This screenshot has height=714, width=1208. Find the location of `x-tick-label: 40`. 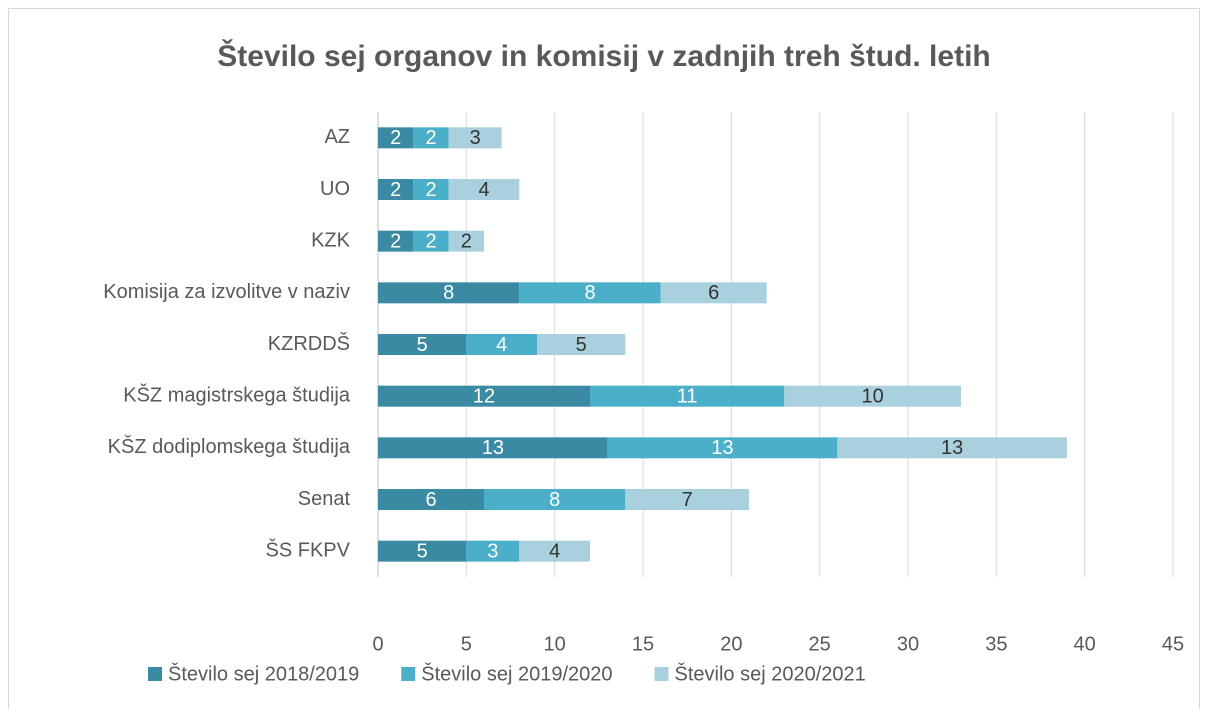

x-tick-label: 40 is located at coordinates (1085, 644).